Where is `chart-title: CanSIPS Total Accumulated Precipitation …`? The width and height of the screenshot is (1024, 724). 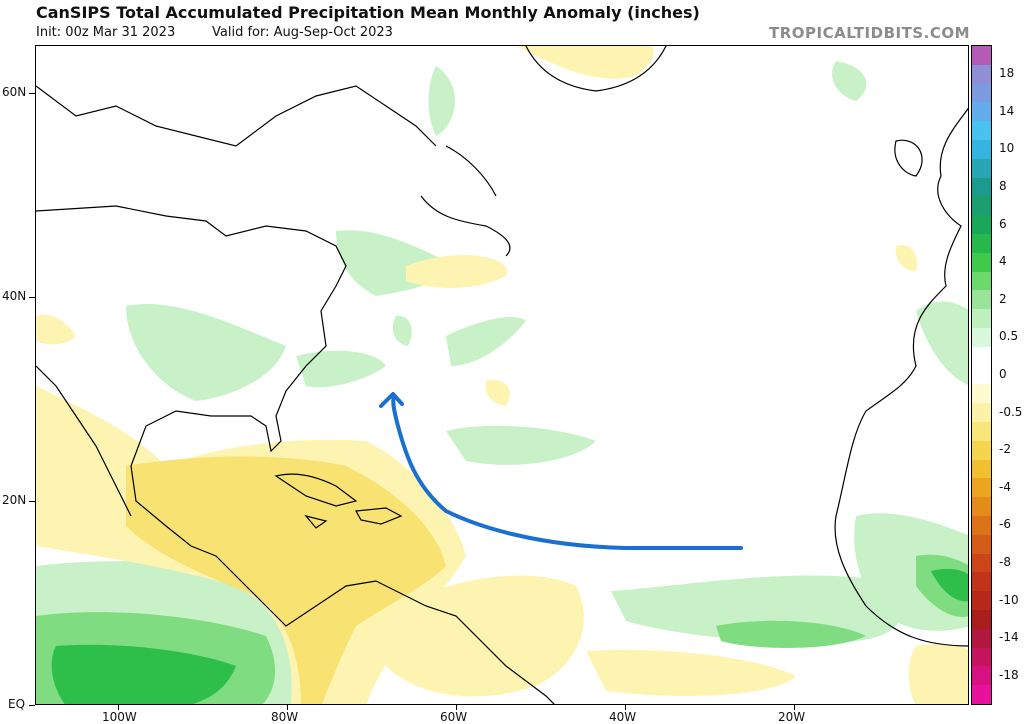 chart-title: CanSIPS Total Accumulated Precipitation … is located at coordinates (368, 12).